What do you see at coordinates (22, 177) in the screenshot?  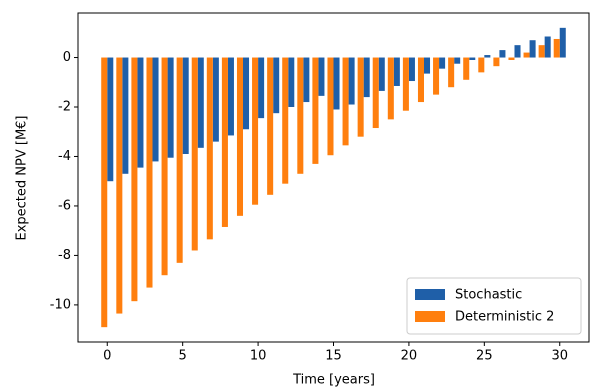 I see `y-axis-label: Expected NPV [M€]` at bounding box center [22, 177].